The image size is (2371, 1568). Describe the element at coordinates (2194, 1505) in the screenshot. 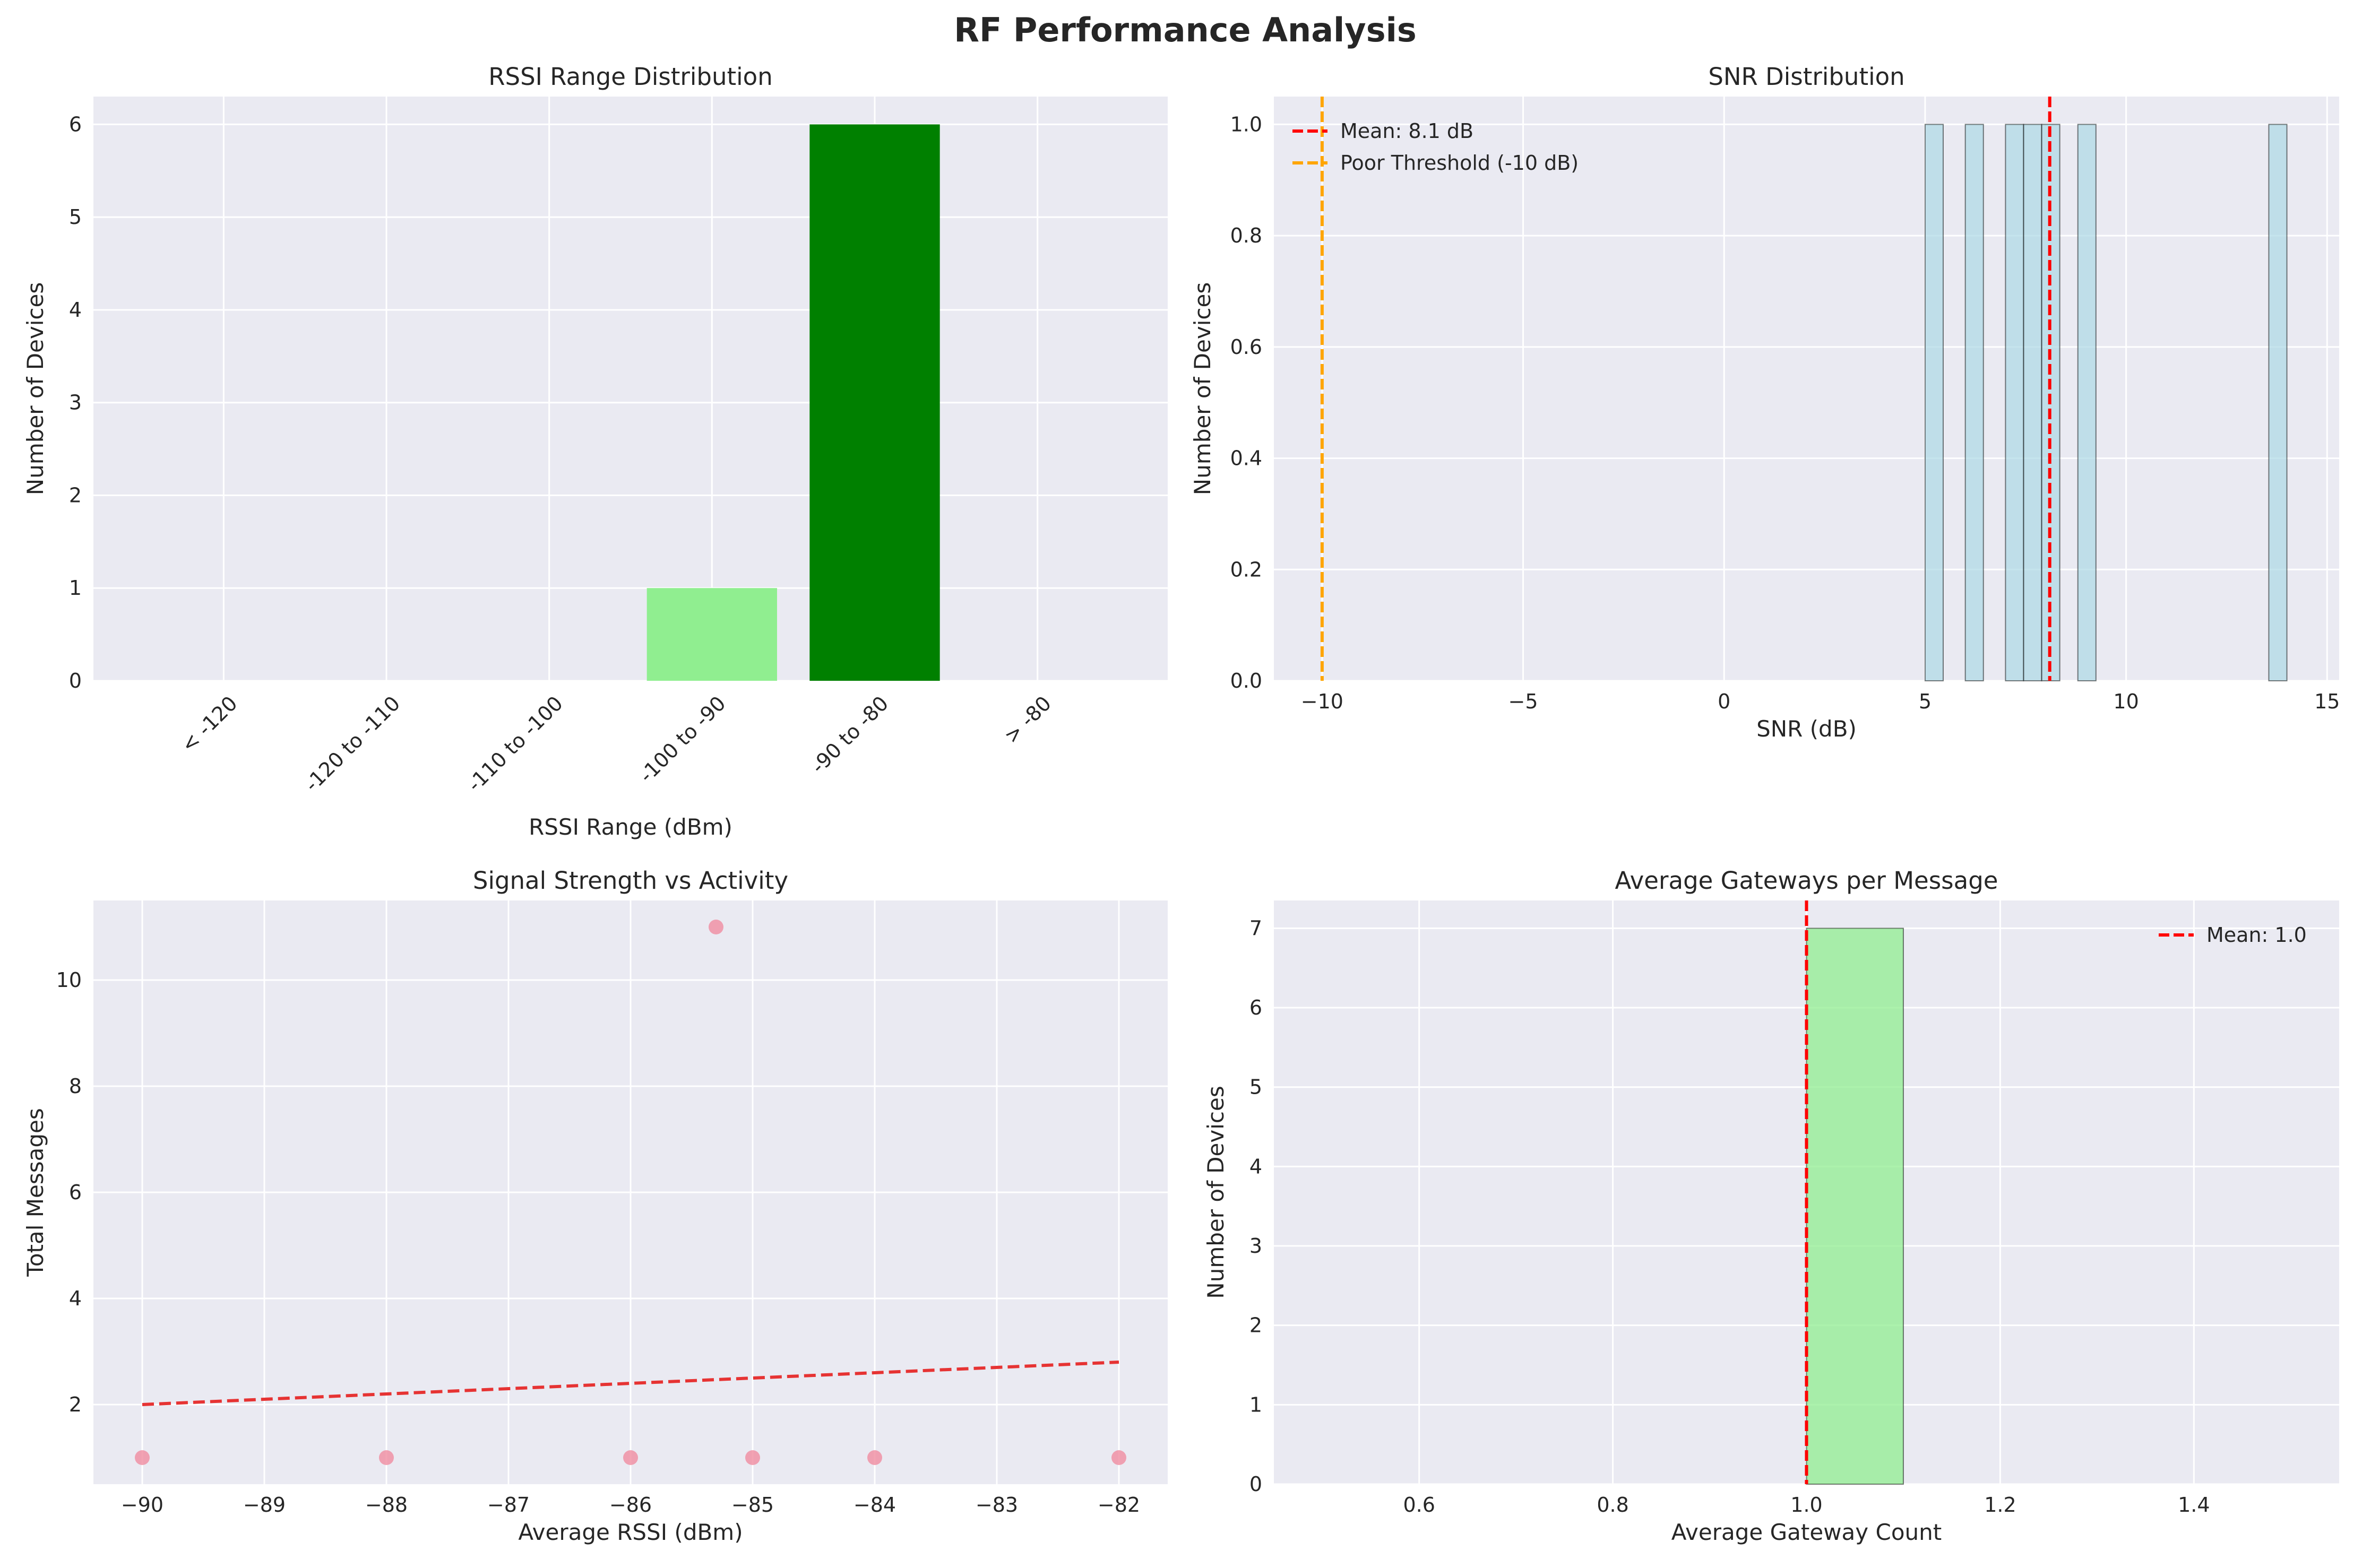

I see `x-tick-label: 1.4` at that location.